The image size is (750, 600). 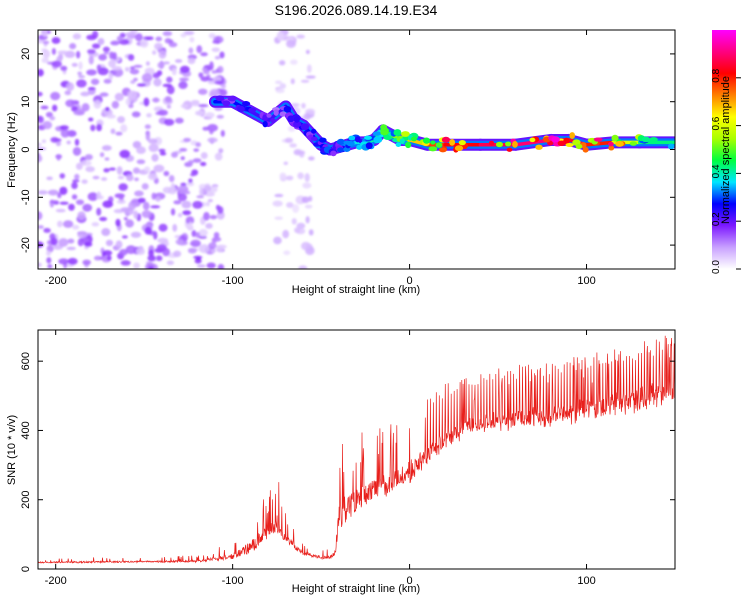 What do you see at coordinates (26, 197) in the screenshot?
I see `spectrogram-y-tick-label: -10` at bounding box center [26, 197].